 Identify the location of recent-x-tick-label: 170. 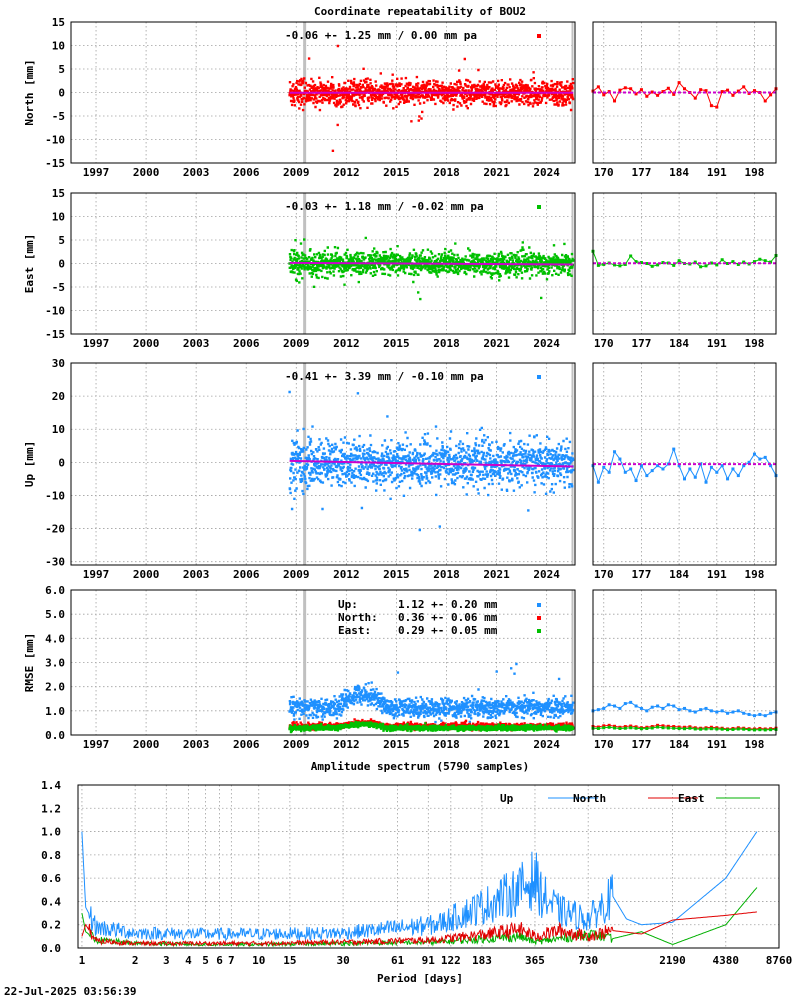
(604, 744).